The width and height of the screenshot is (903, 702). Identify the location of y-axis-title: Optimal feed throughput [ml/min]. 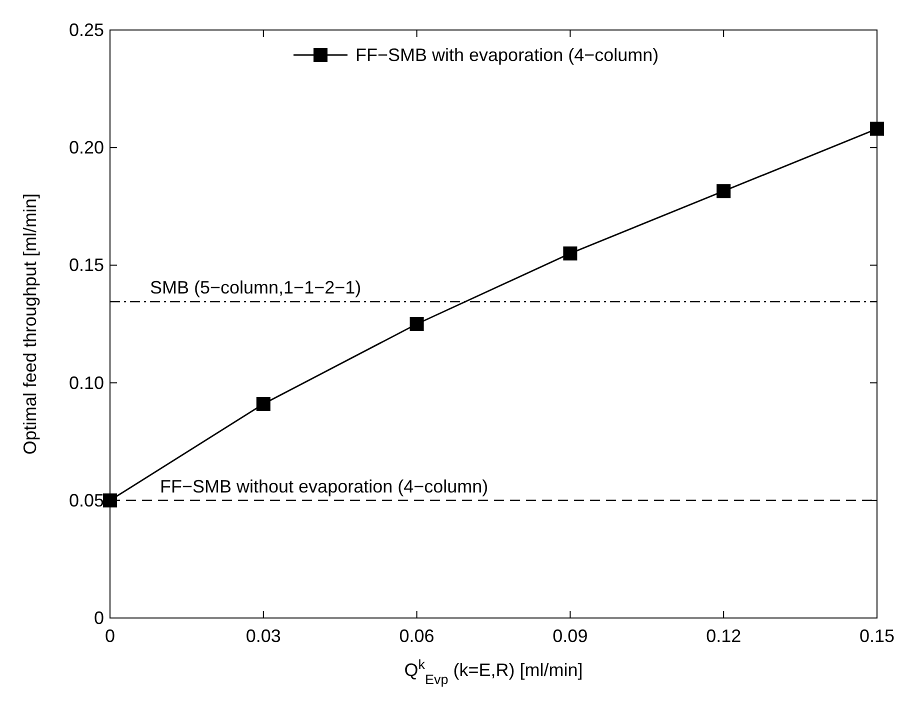
(30, 324).